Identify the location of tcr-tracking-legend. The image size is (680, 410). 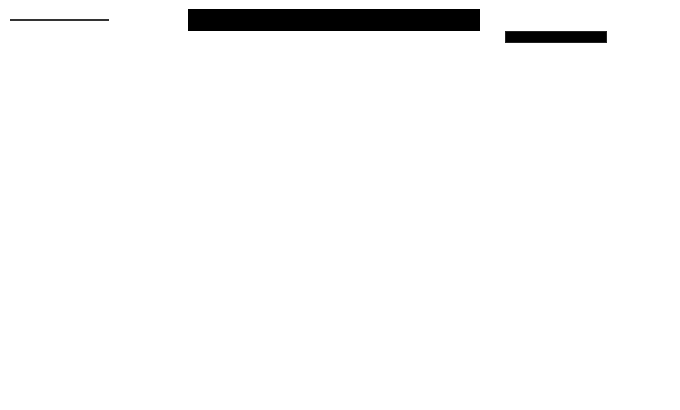
(556, 37).